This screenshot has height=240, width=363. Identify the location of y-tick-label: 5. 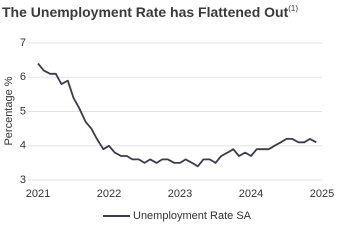
(23, 111).